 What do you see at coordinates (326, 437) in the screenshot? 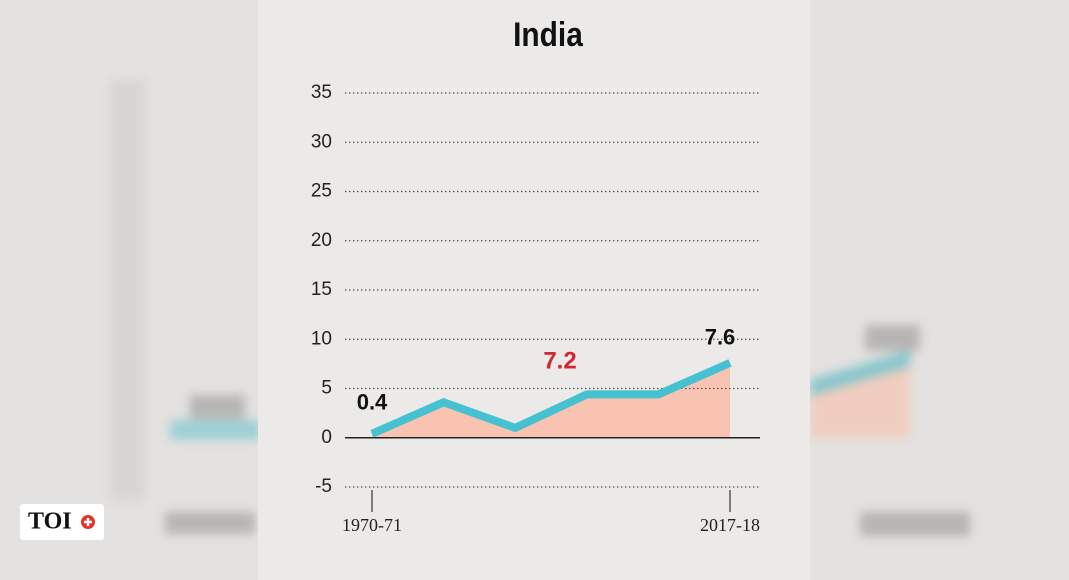
I see `y-tick-label: 0` at bounding box center [326, 437].